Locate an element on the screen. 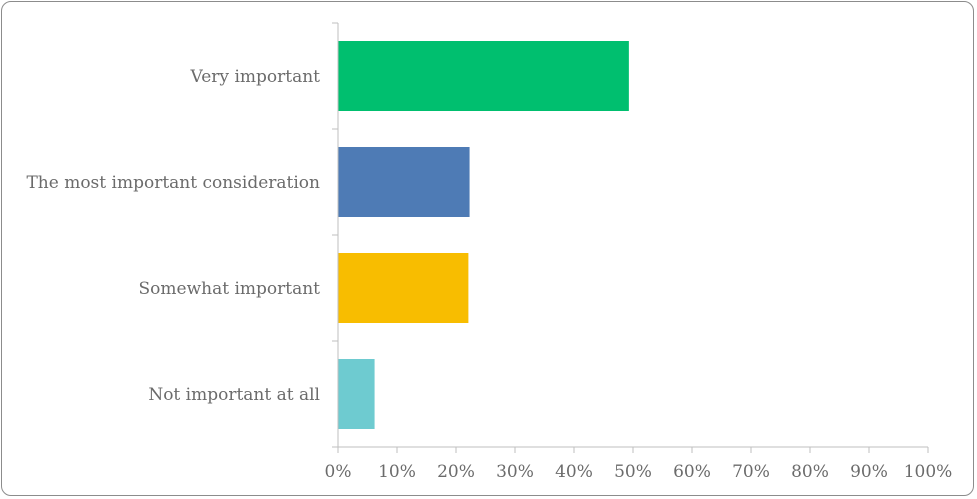 The image size is (977, 499). x-tick-label-2: 20% is located at coordinates (456, 472).